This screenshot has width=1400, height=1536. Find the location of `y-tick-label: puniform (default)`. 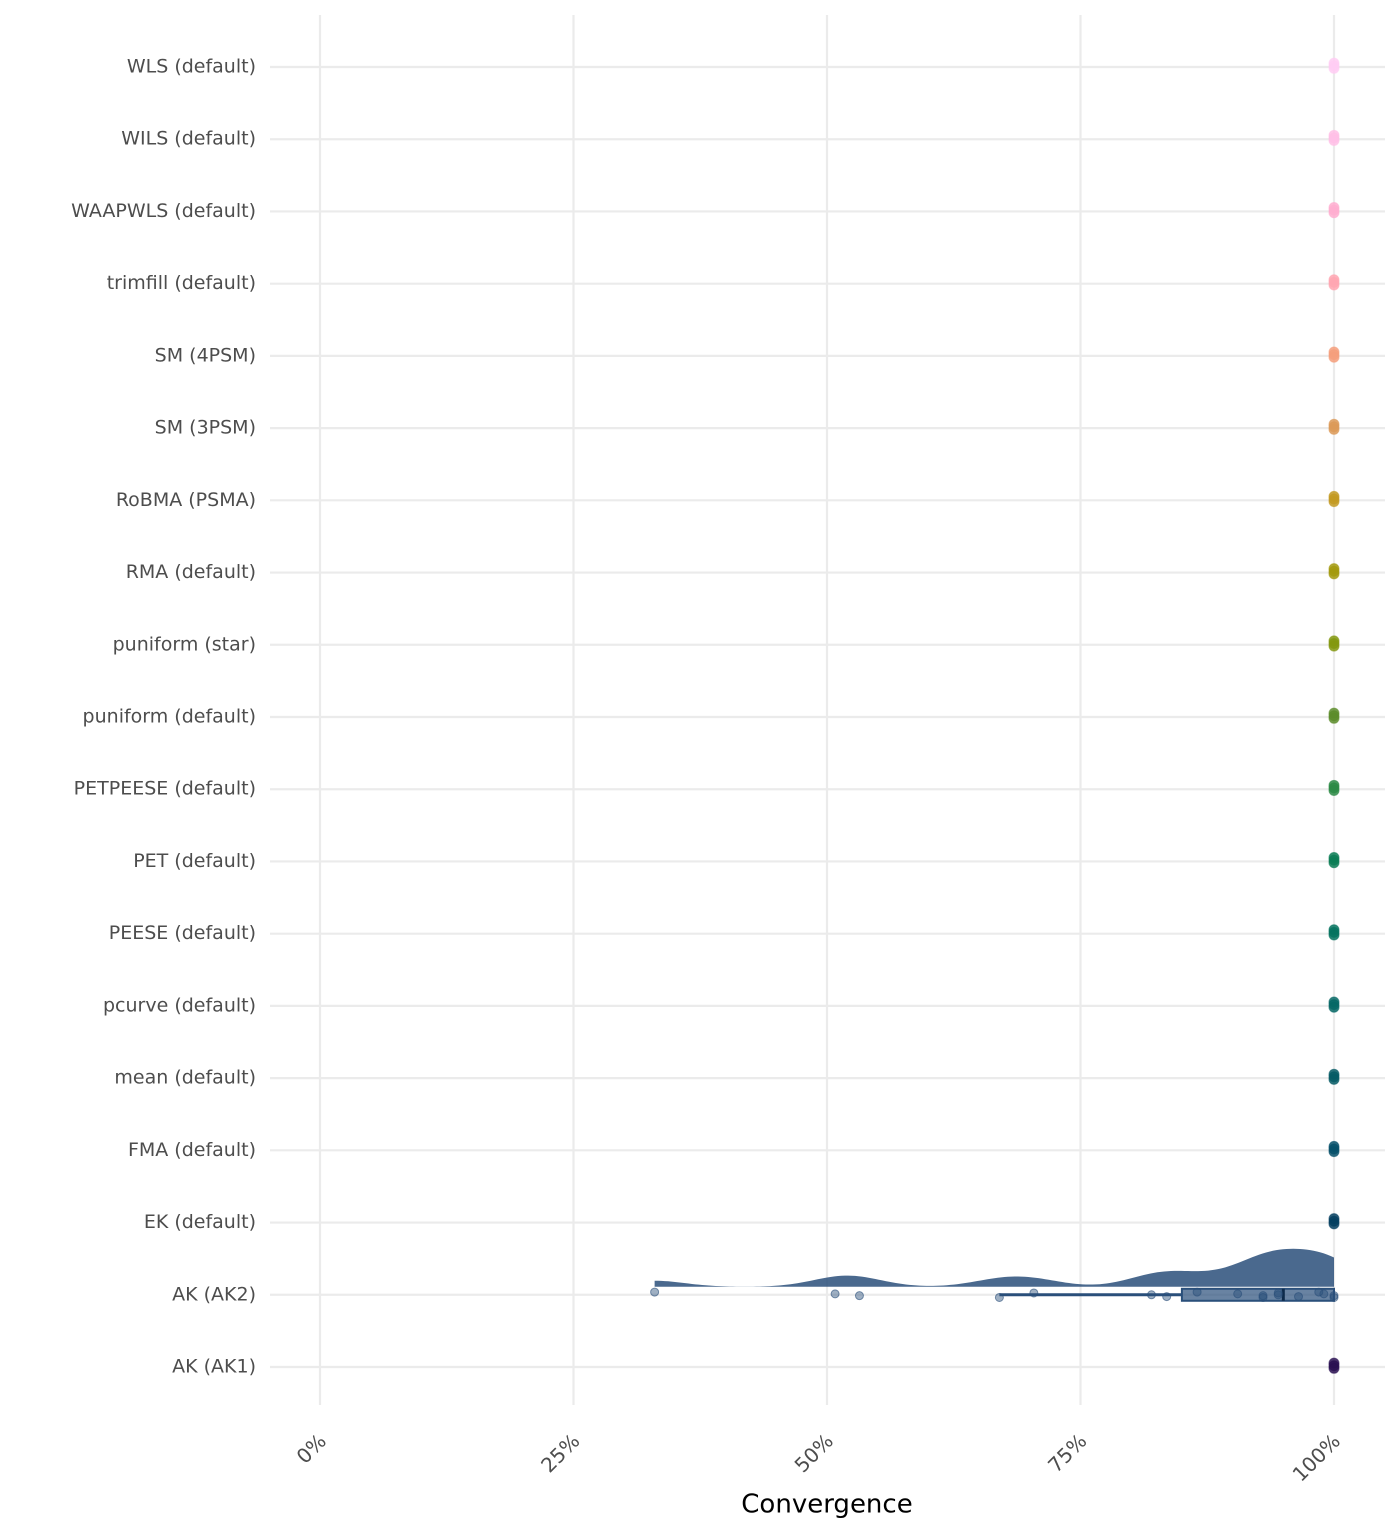

y-tick-label: puniform (default) is located at coordinates (169, 717).